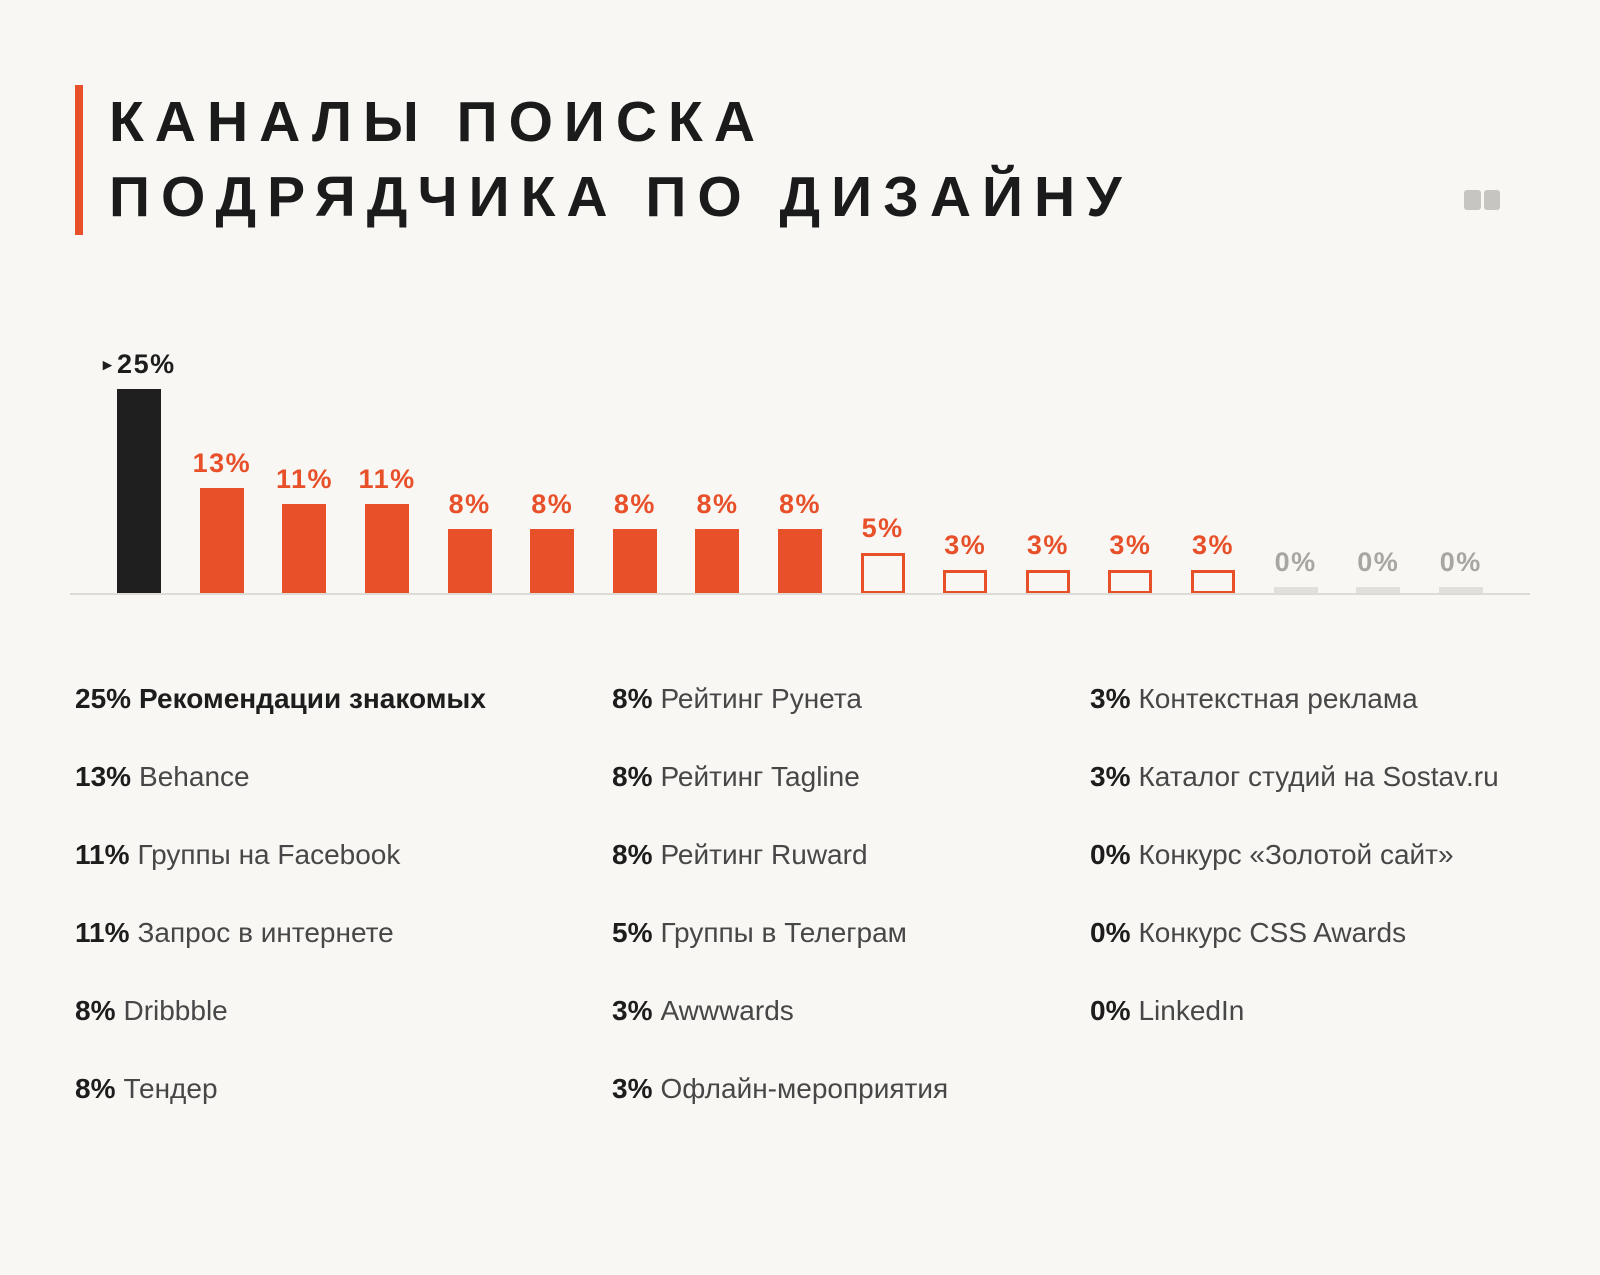 The image size is (1600, 1275). I want to click on bar-value-label: ▸ 25%, so click(139, 364).